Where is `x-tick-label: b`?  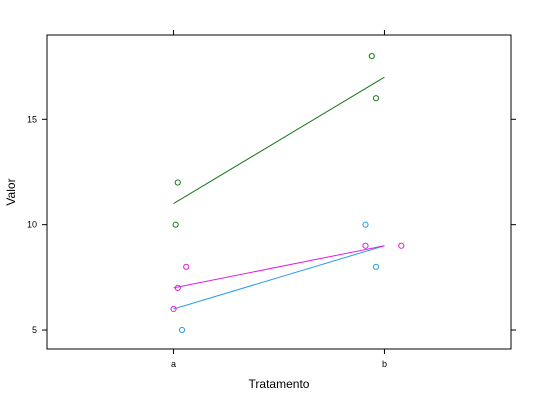 x-tick-label: b is located at coordinates (384, 364).